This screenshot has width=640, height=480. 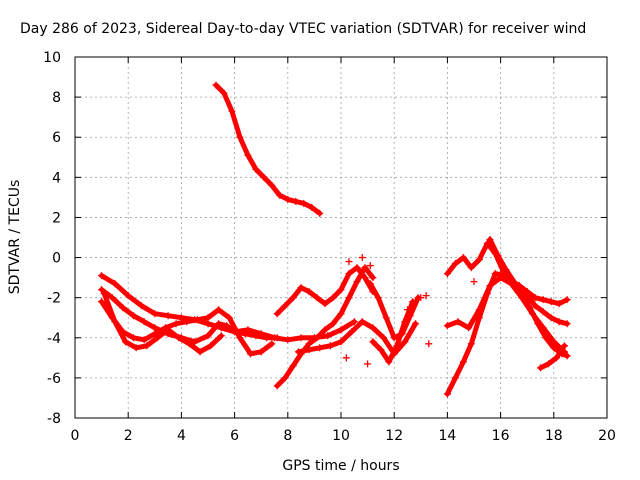 What do you see at coordinates (54, 379) in the screenshot?
I see `y-tick-label: -6` at bounding box center [54, 379].